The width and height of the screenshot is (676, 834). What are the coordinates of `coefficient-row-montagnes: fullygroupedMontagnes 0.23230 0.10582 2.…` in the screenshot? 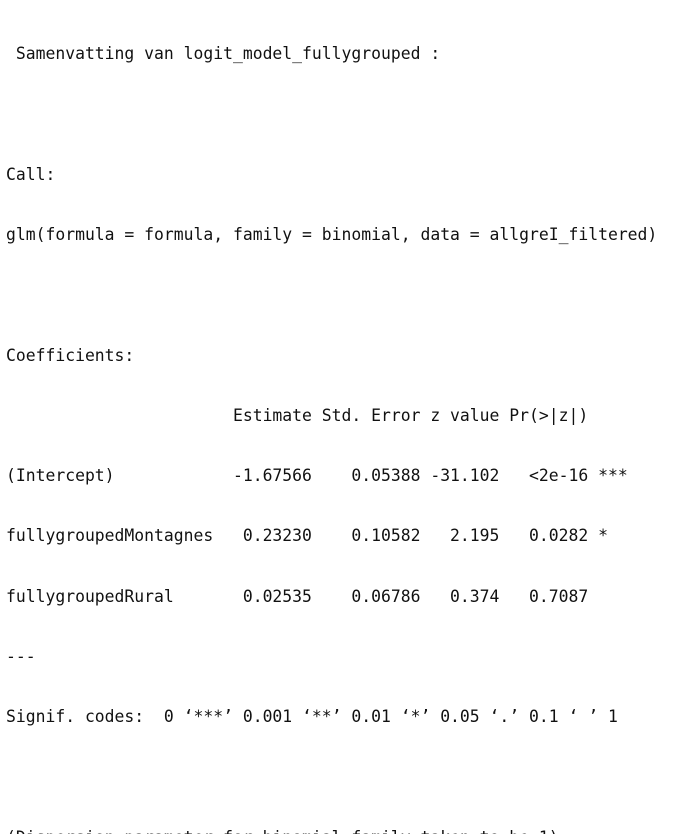 It's located at (317, 536).